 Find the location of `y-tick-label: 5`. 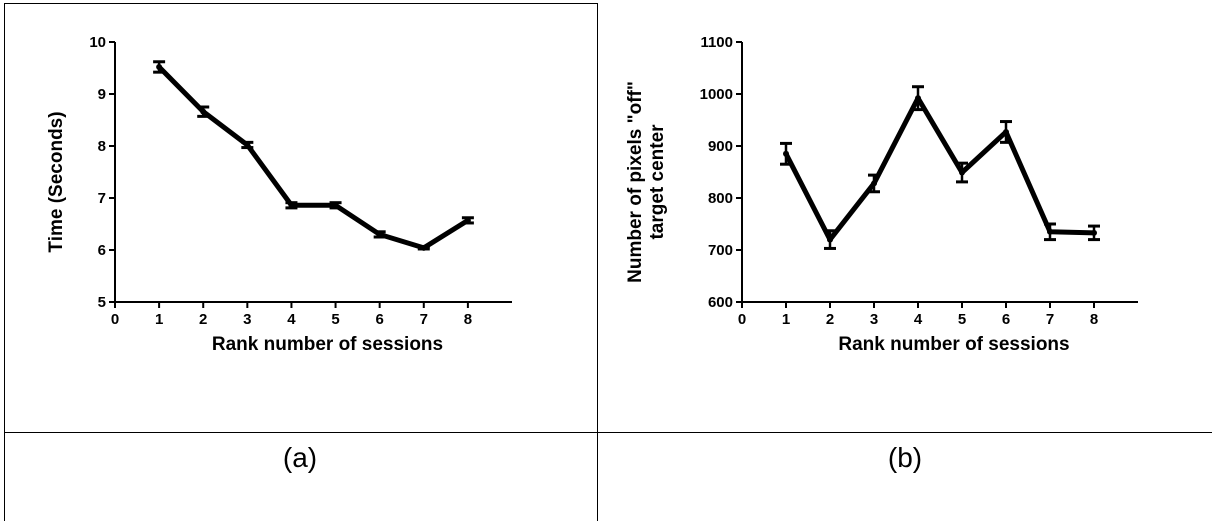

y-tick-label: 5 is located at coordinates (102, 302).